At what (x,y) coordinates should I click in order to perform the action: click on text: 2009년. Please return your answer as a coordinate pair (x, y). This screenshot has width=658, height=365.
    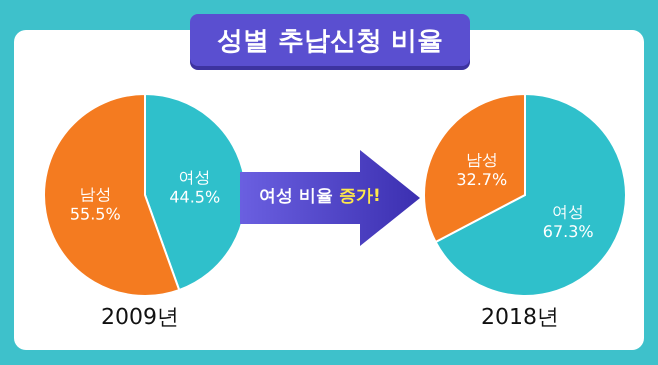
    Looking at the image, I should click on (140, 318).